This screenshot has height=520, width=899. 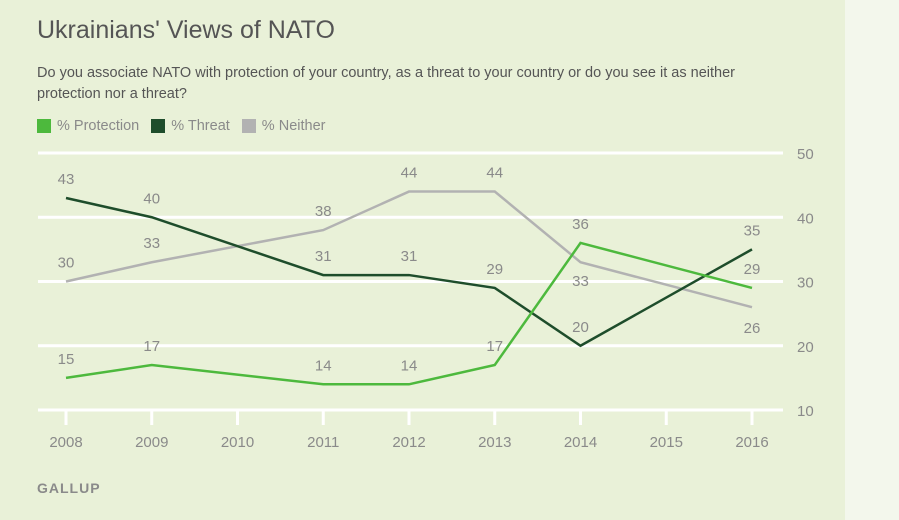 What do you see at coordinates (98, 126) in the screenshot?
I see `legend-label: % Protection` at bounding box center [98, 126].